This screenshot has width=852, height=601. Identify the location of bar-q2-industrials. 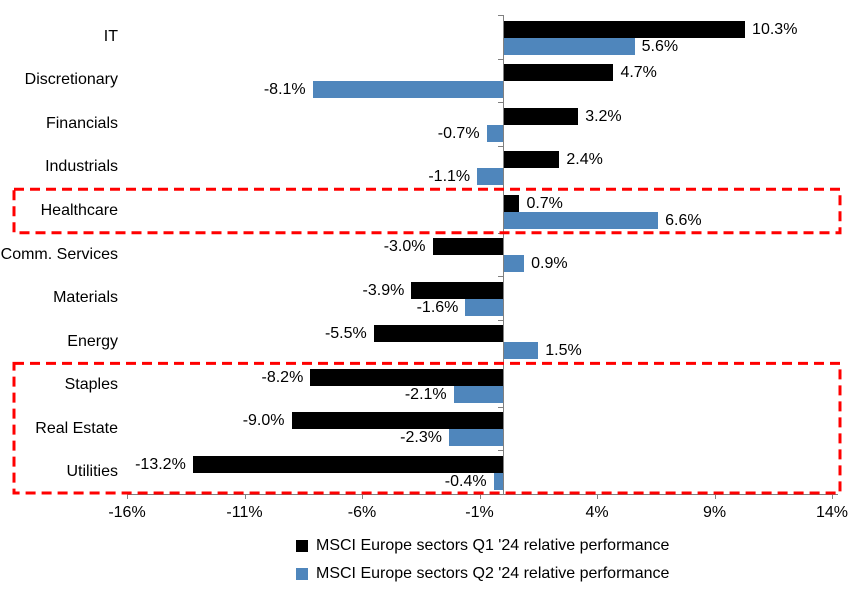
(490, 177).